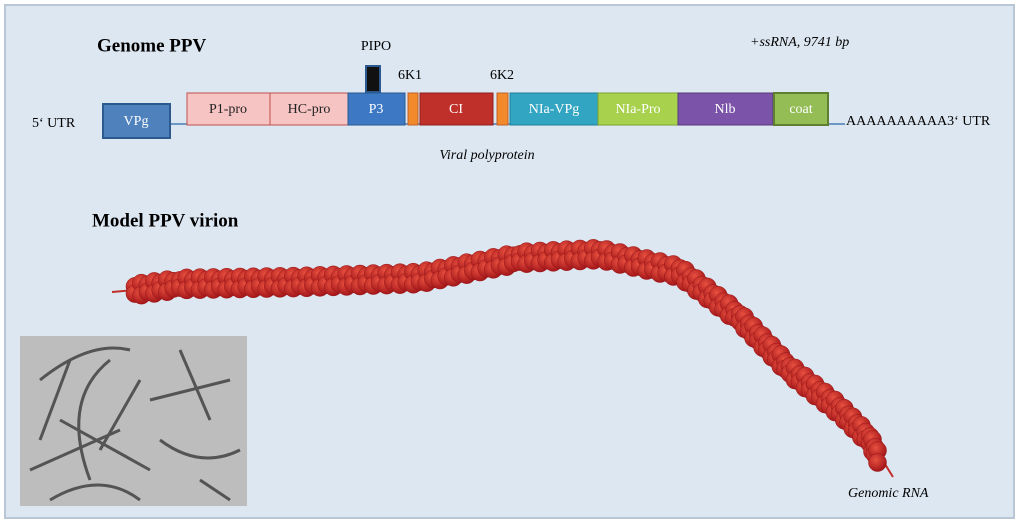 The image size is (1024, 527). Describe the element at coordinates (486, 155) in the screenshot. I see `polyprotein-label: Viral polyprotein` at that location.